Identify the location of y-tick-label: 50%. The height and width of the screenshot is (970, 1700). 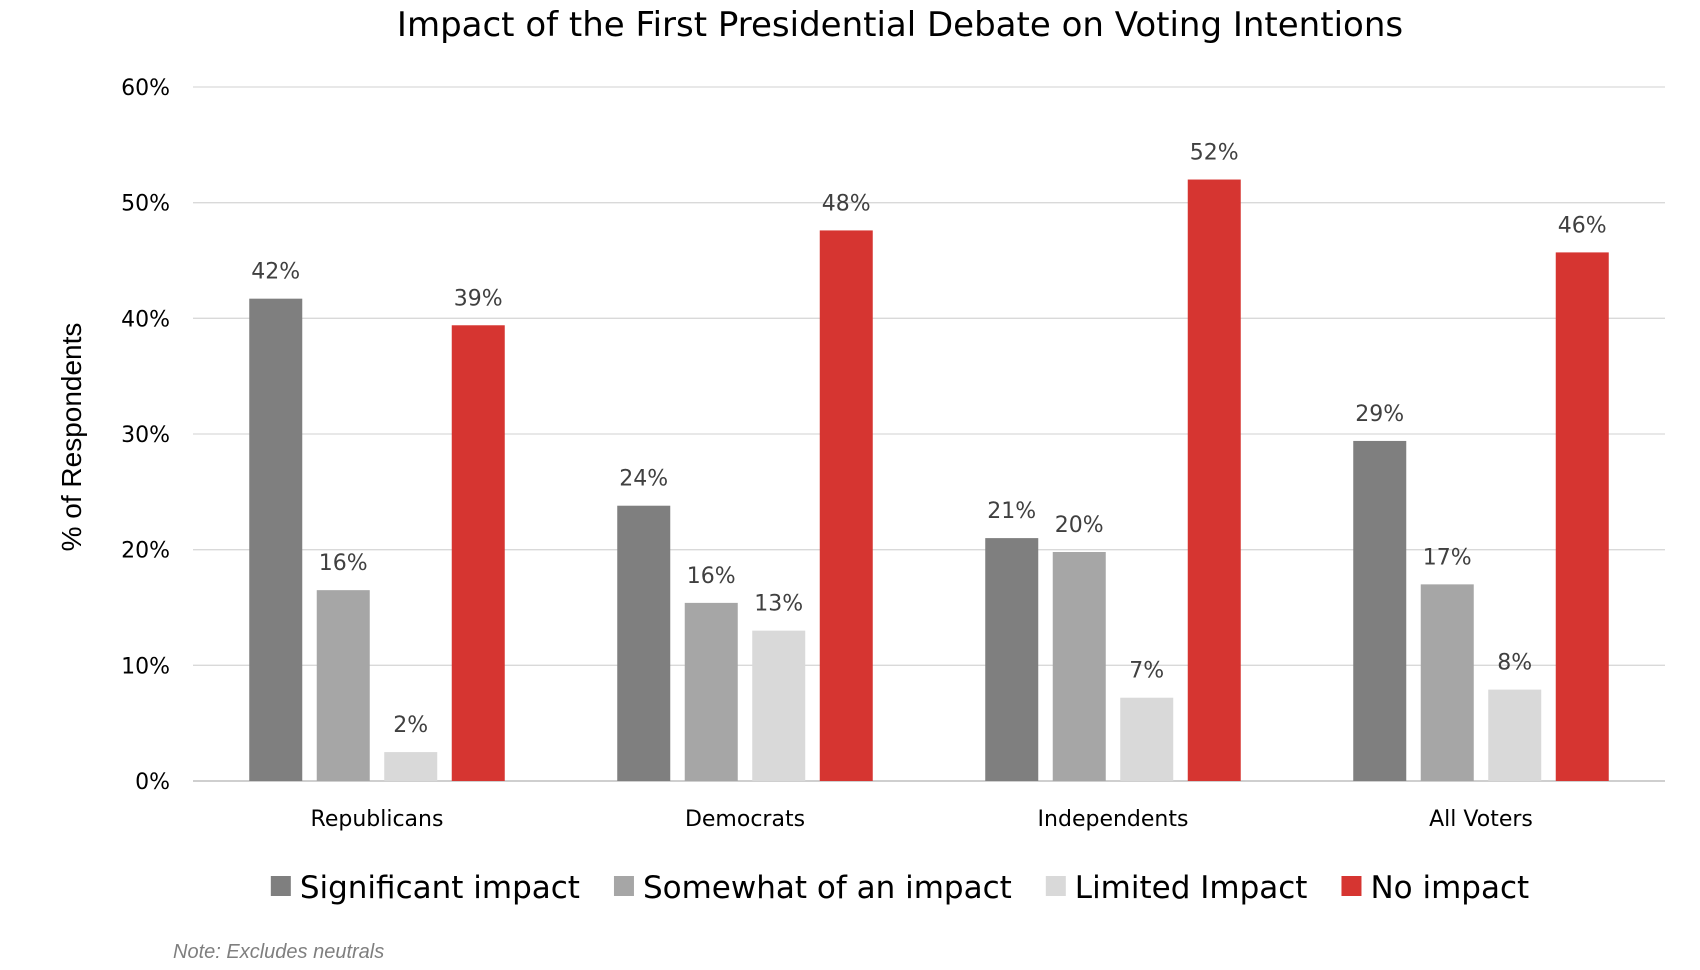
(145, 204).